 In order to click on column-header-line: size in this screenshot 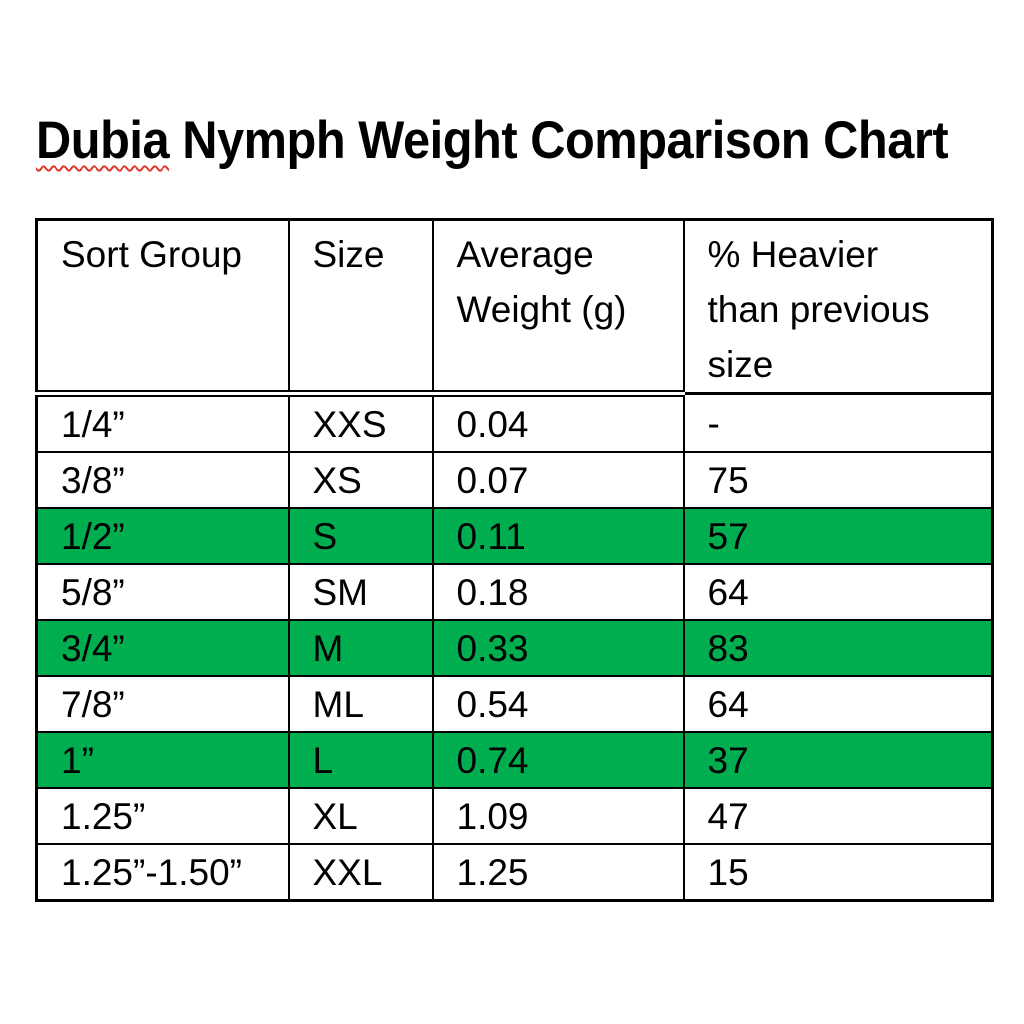, I will do `click(740, 364)`.